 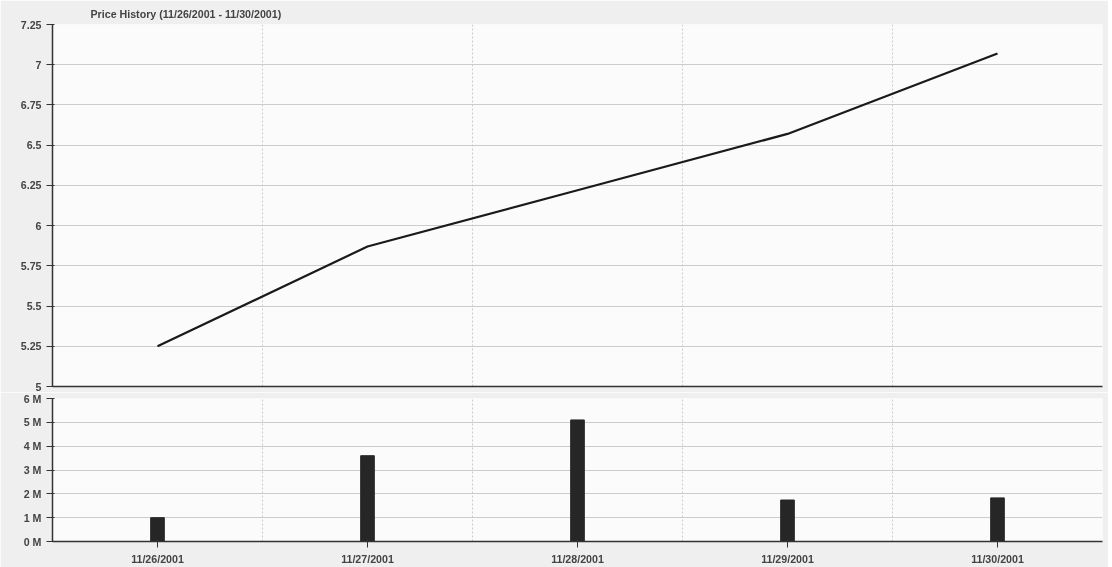 What do you see at coordinates (367, 558) in the screenshot?
I see `x-tick-label: 11/27/2001` at bounding box center [367, 558].